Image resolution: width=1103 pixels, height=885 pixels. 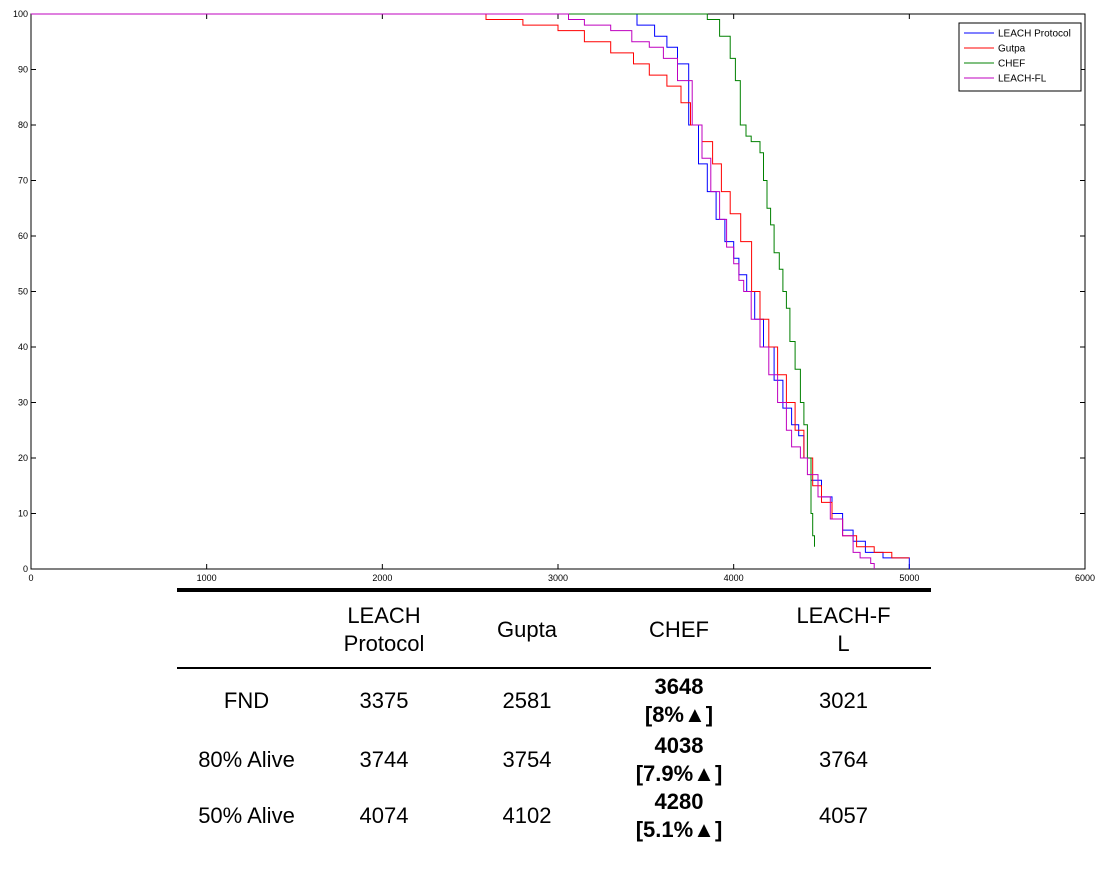 What do you see at coordinates (679, 829) in the screenshot?
I see `chef-gain: [5.1%▲]` at bounding box center [679, 829].